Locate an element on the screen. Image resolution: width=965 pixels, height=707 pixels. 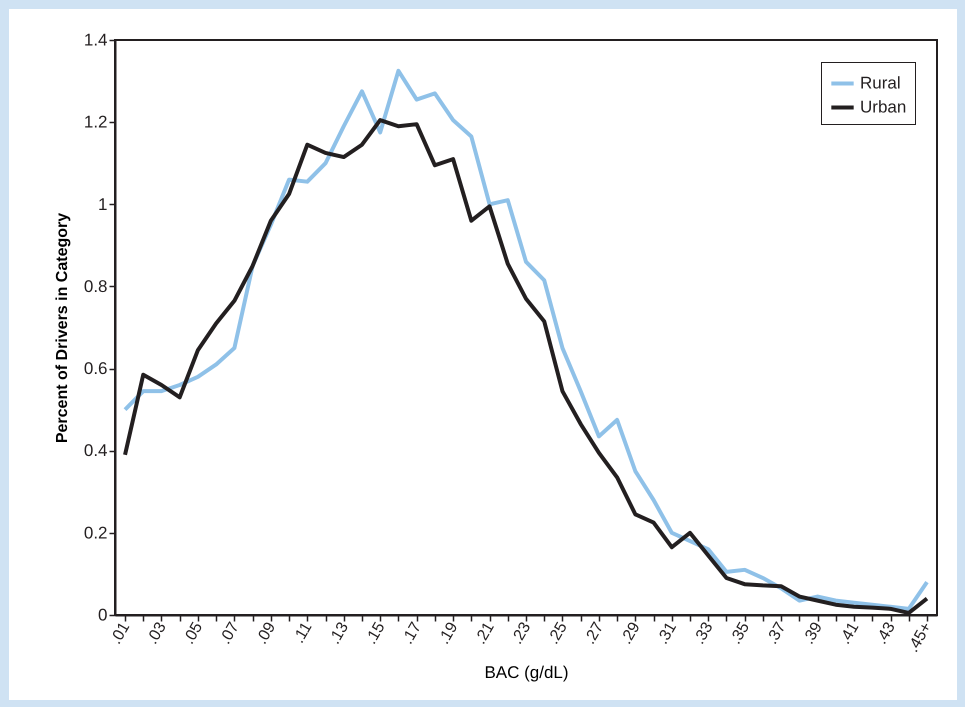
x-tick-label: .35 is located at coordinates (740, 633).